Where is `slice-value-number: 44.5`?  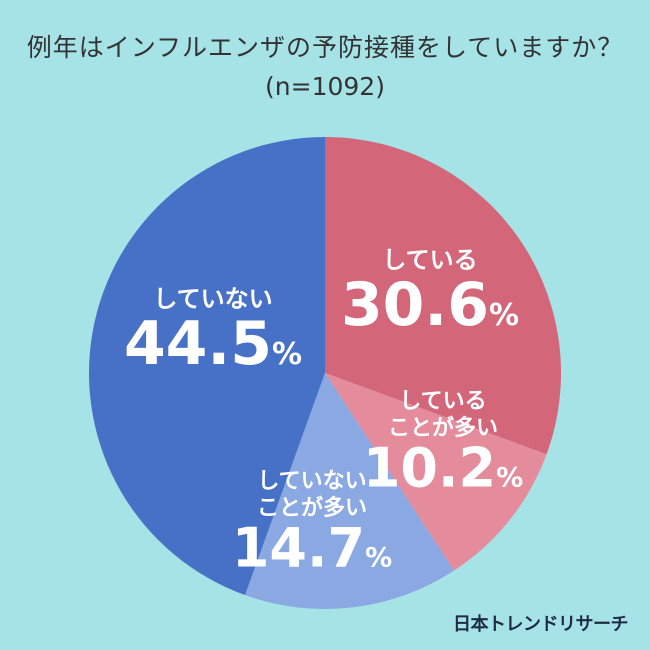
slice-value-number: 44.5 is located at coordinates (198, 344).